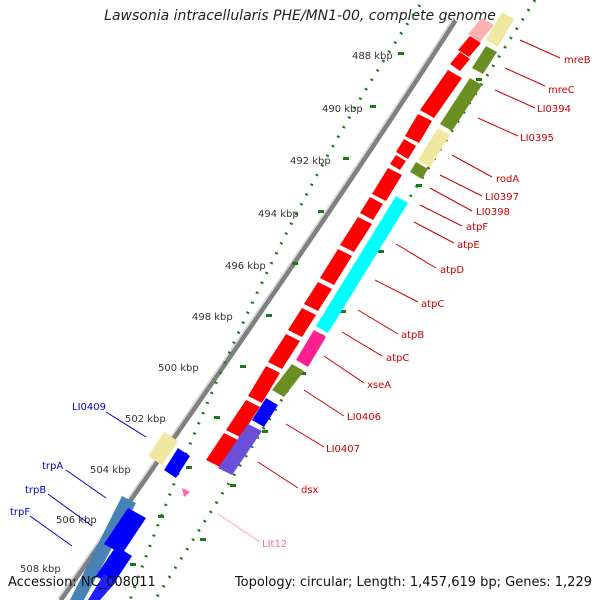  What do you see at coordinates (163, 448) in the screenshot?
I see `gene-LI0409-box` at bounding box center [163, 448].